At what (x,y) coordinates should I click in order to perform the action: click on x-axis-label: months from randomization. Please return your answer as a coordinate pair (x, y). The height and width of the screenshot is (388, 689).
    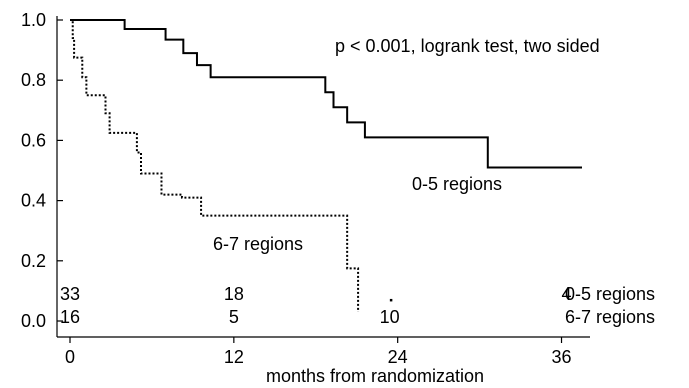
    Looking at the image, I should click on (375, 376).